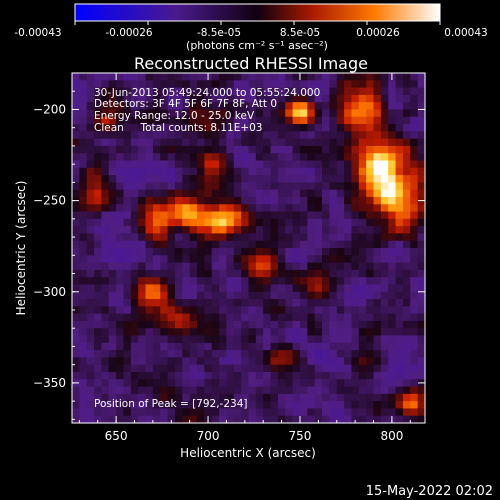  Describe the element at coordinates (49, 383) in the screenshot. I see `y-tick-label: −350` at that location.